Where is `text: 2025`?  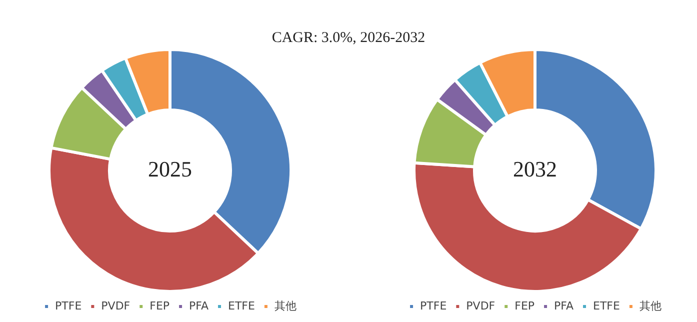
text: 2025 is located at coordinates (170, 169).